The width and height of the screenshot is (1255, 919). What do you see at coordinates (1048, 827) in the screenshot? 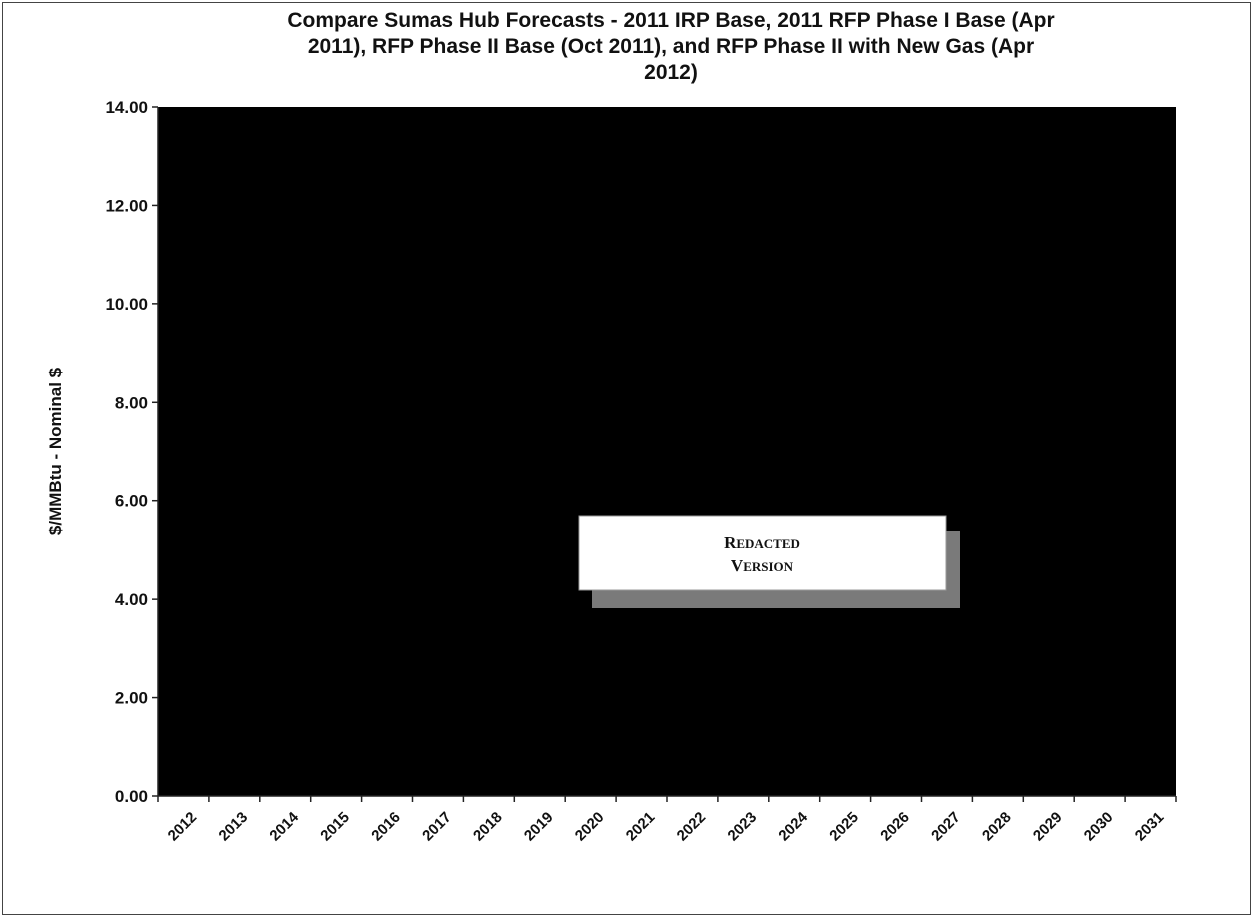
I see `x-tick-label: 2029` at bounding box center [1048, 827].